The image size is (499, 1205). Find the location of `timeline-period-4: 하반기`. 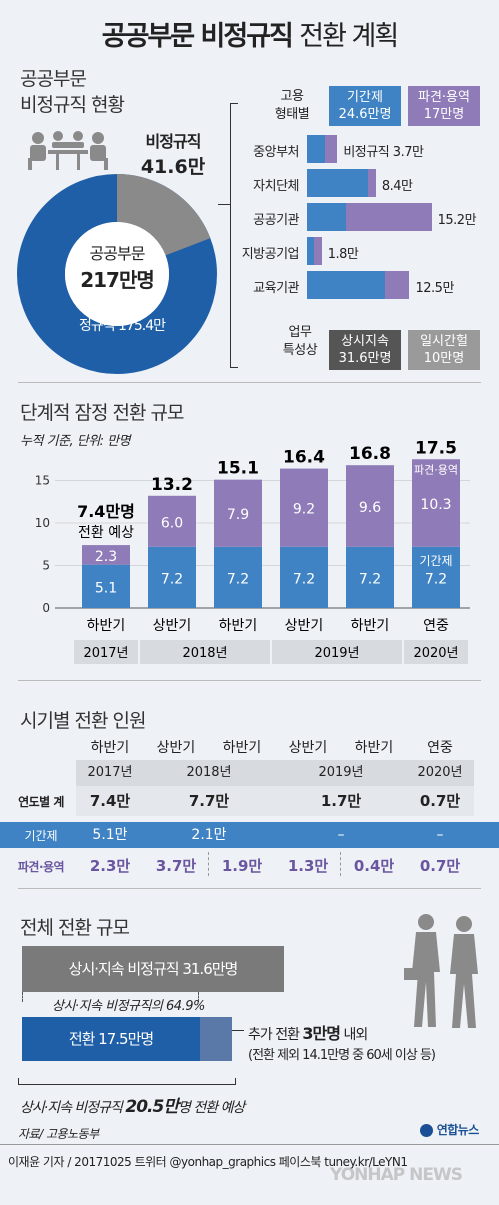

timeline-period-4: 하반기 is located at coordinates (374, 748).